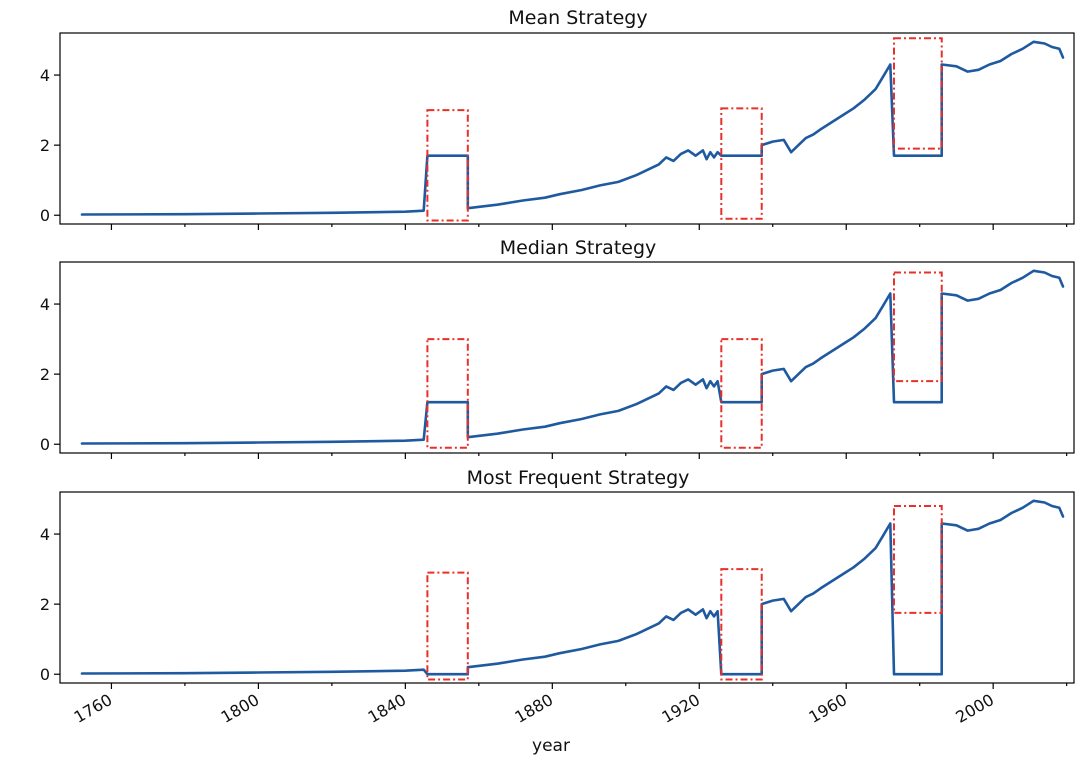 The width and height of the screenshot is (1081, 760). What do you see at coordinates (577, 18) in the screenshot?
I see `panel-title: Mean Strategy` at bounding box center [577, 18].